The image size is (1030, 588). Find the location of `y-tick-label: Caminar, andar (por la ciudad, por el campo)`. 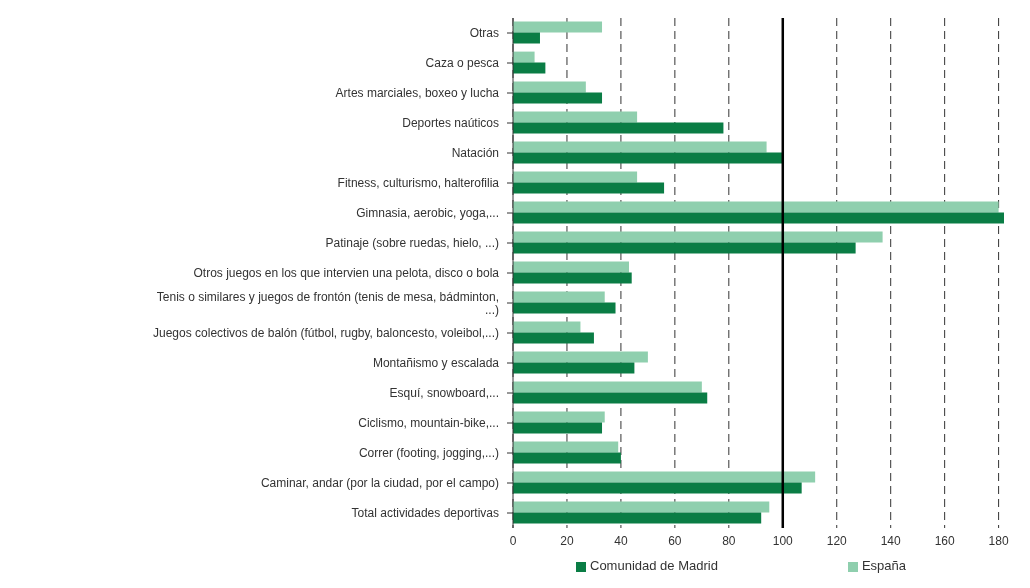

y-tick-label: Caminar, andar (por la ciudad, por el campo) is located at coordinates (379, 483).